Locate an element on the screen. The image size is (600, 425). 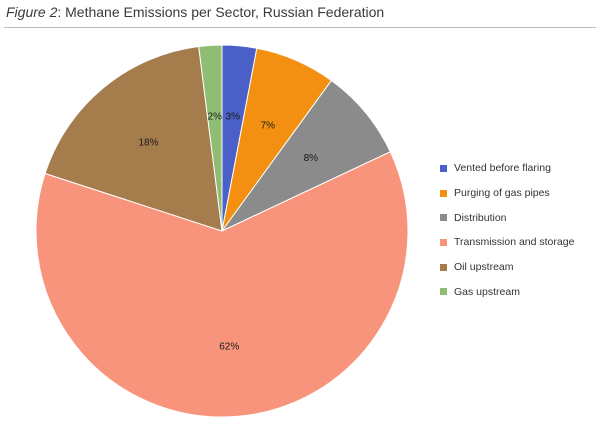
slice-label: 8% is located at coordinates (311, 158).